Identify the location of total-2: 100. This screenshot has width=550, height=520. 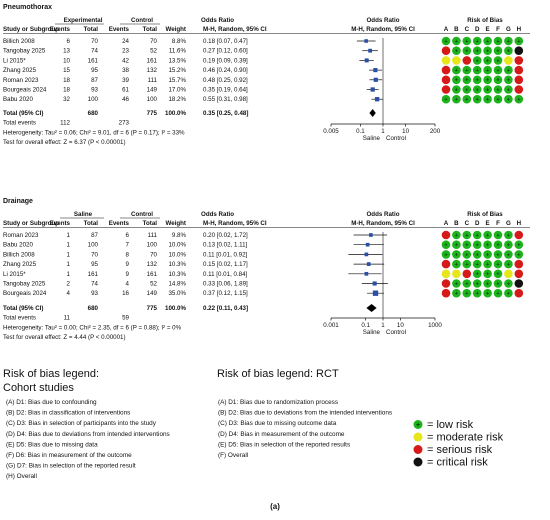
(152, 245).